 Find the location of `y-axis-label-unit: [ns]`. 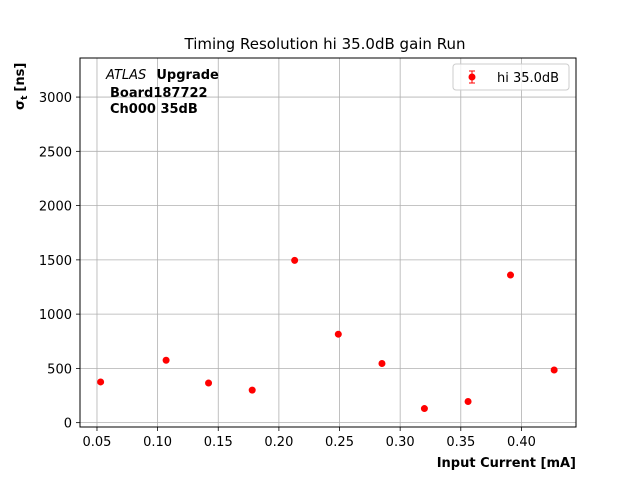

y-axis-label-unit: [ns] is located at coordinates (20, 77).